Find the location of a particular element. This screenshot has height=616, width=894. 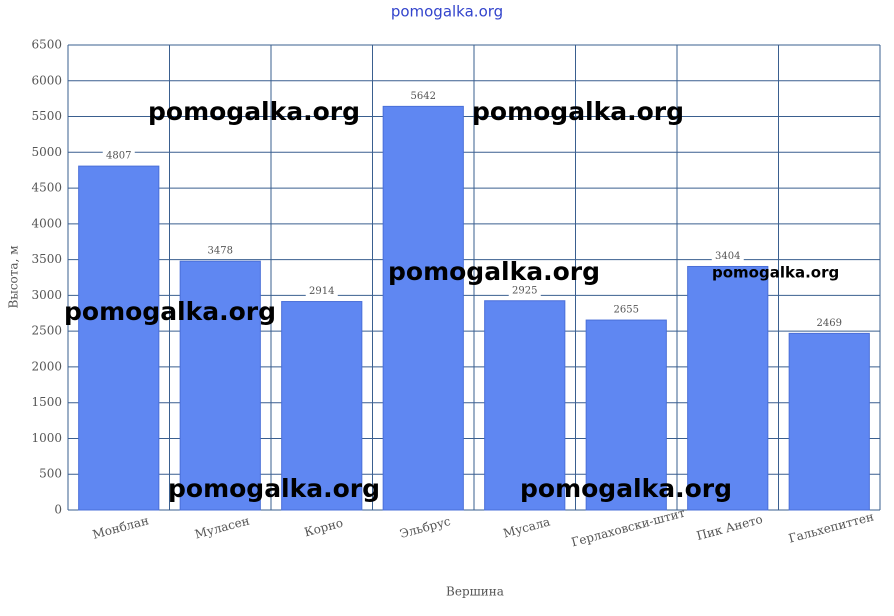

y-tick-label: 1000 is located at coordinates (46, 438).